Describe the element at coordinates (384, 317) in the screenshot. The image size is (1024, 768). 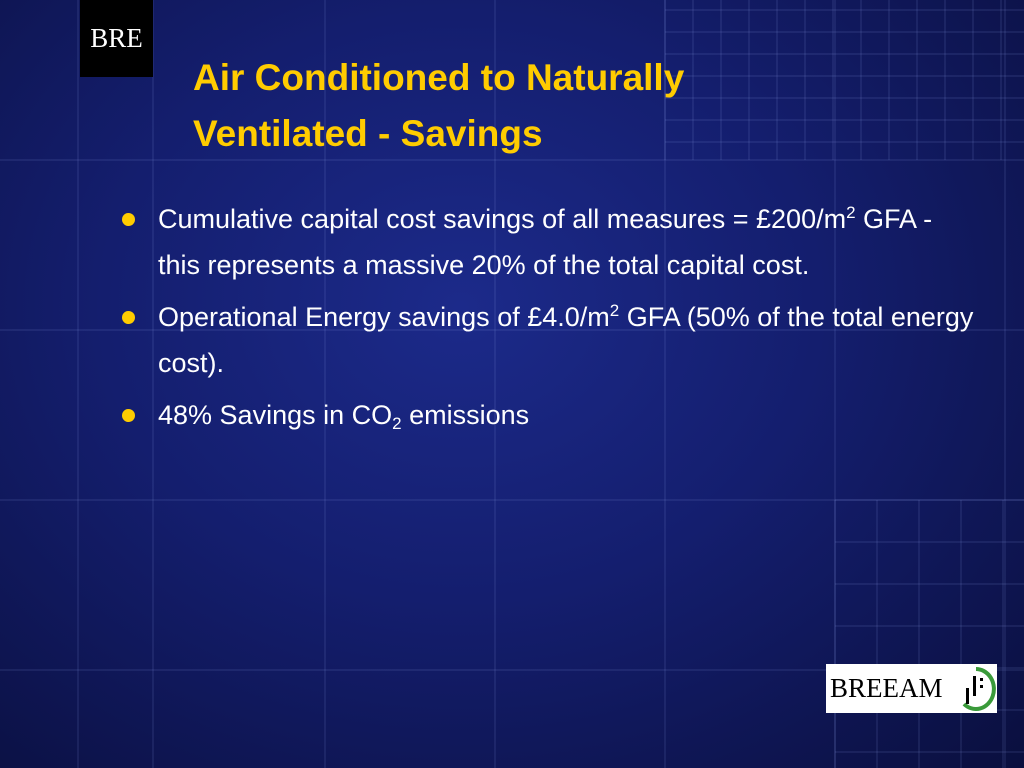
I see `bullet-text: Operational Energy savings of £4.0/m` at that location.